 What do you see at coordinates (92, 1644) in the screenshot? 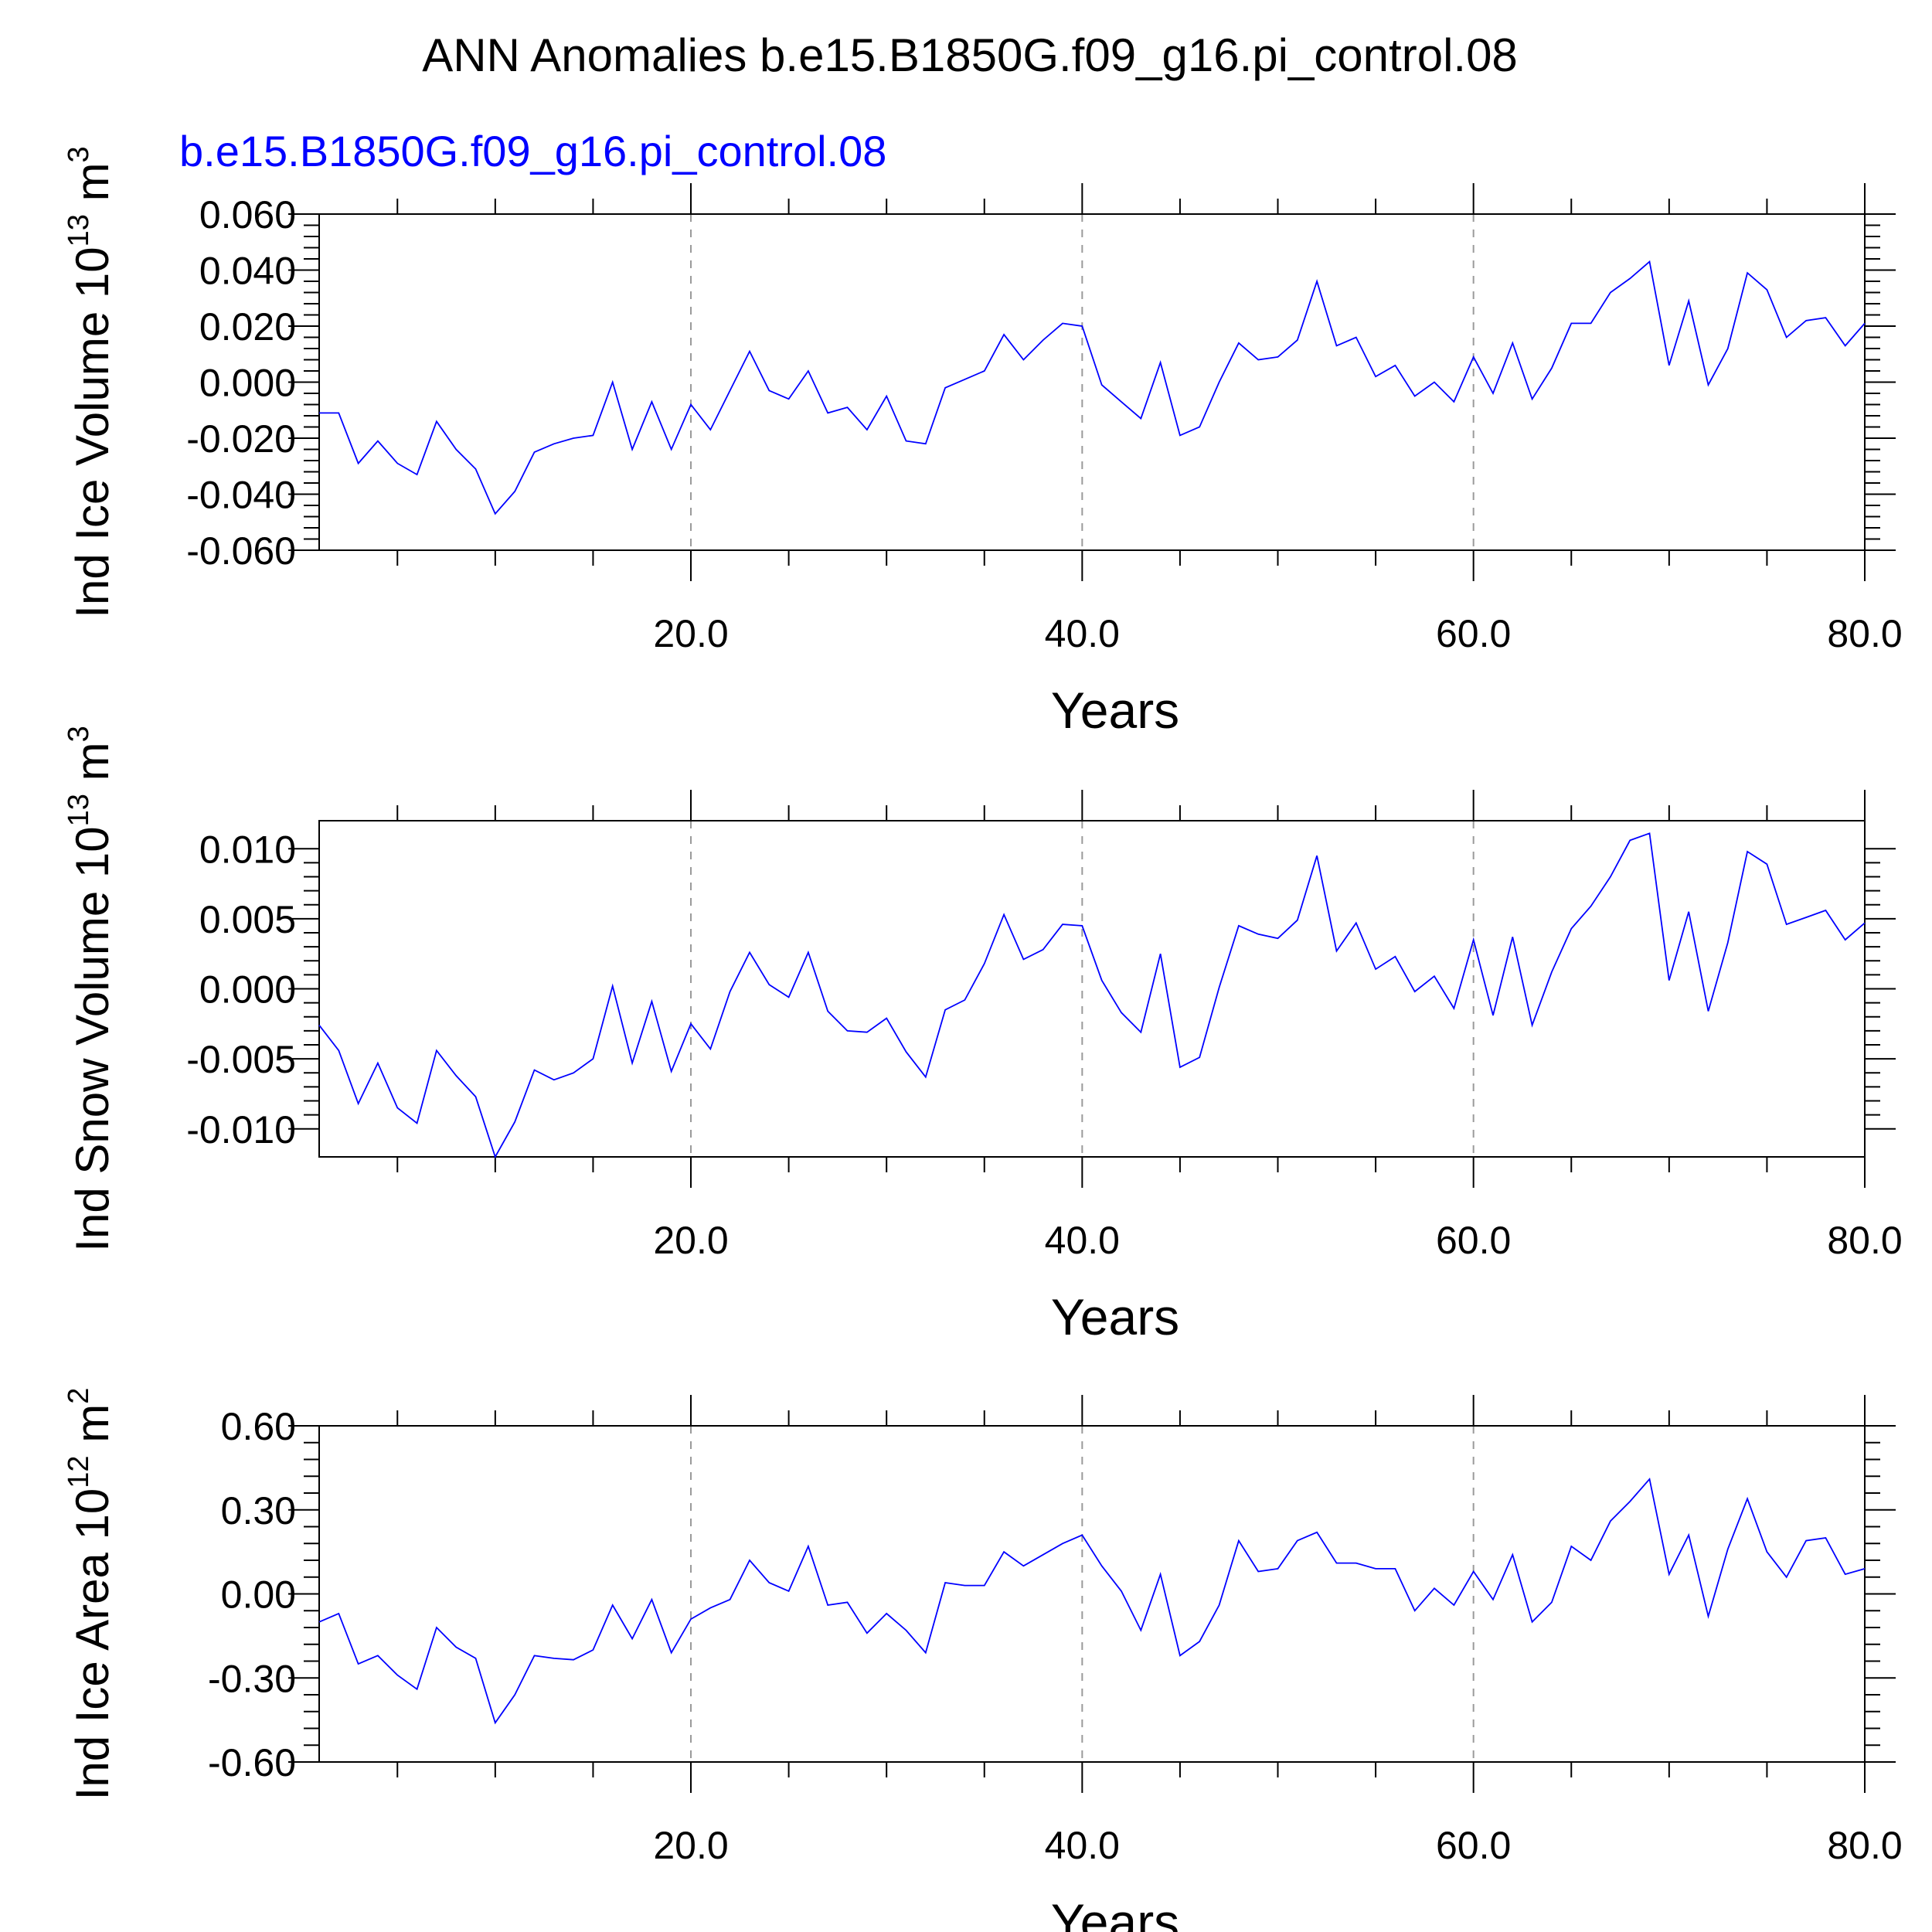
I see `y-axis-title-part: Ind Ice Area 10` at bounding box center [92, 1644].